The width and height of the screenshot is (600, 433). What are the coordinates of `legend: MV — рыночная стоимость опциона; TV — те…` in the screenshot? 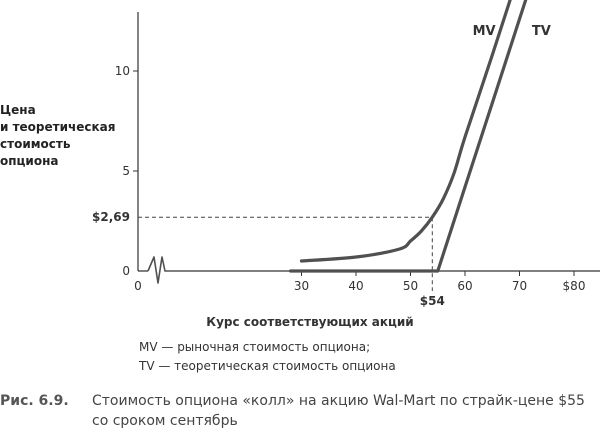 It's located at (267, 357).